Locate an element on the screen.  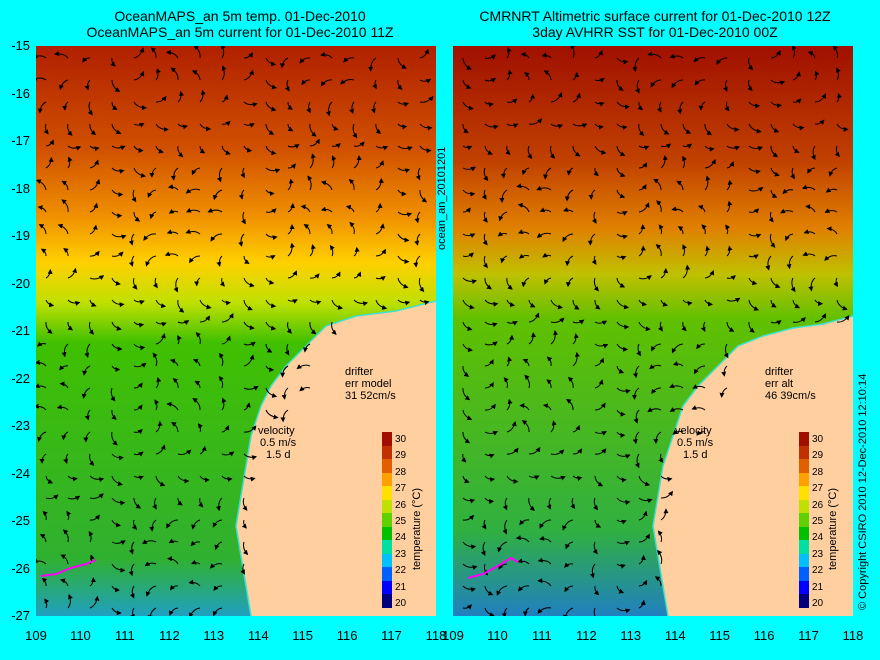
lon-tick-label: 114 is located at coordinates (258, 635).